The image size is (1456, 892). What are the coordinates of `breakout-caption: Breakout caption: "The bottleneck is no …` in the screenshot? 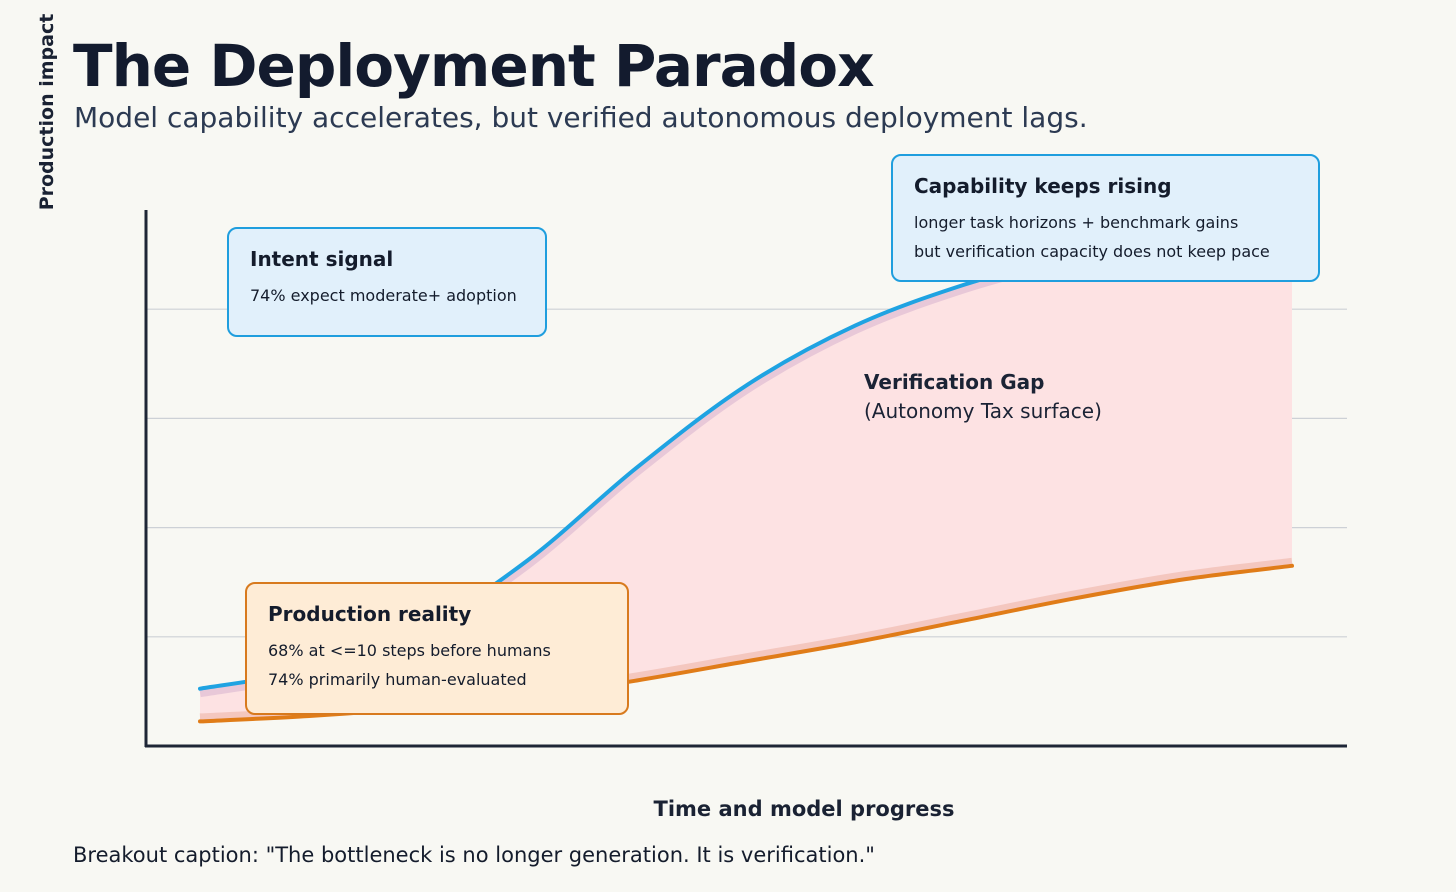 It's located at (474, 855).